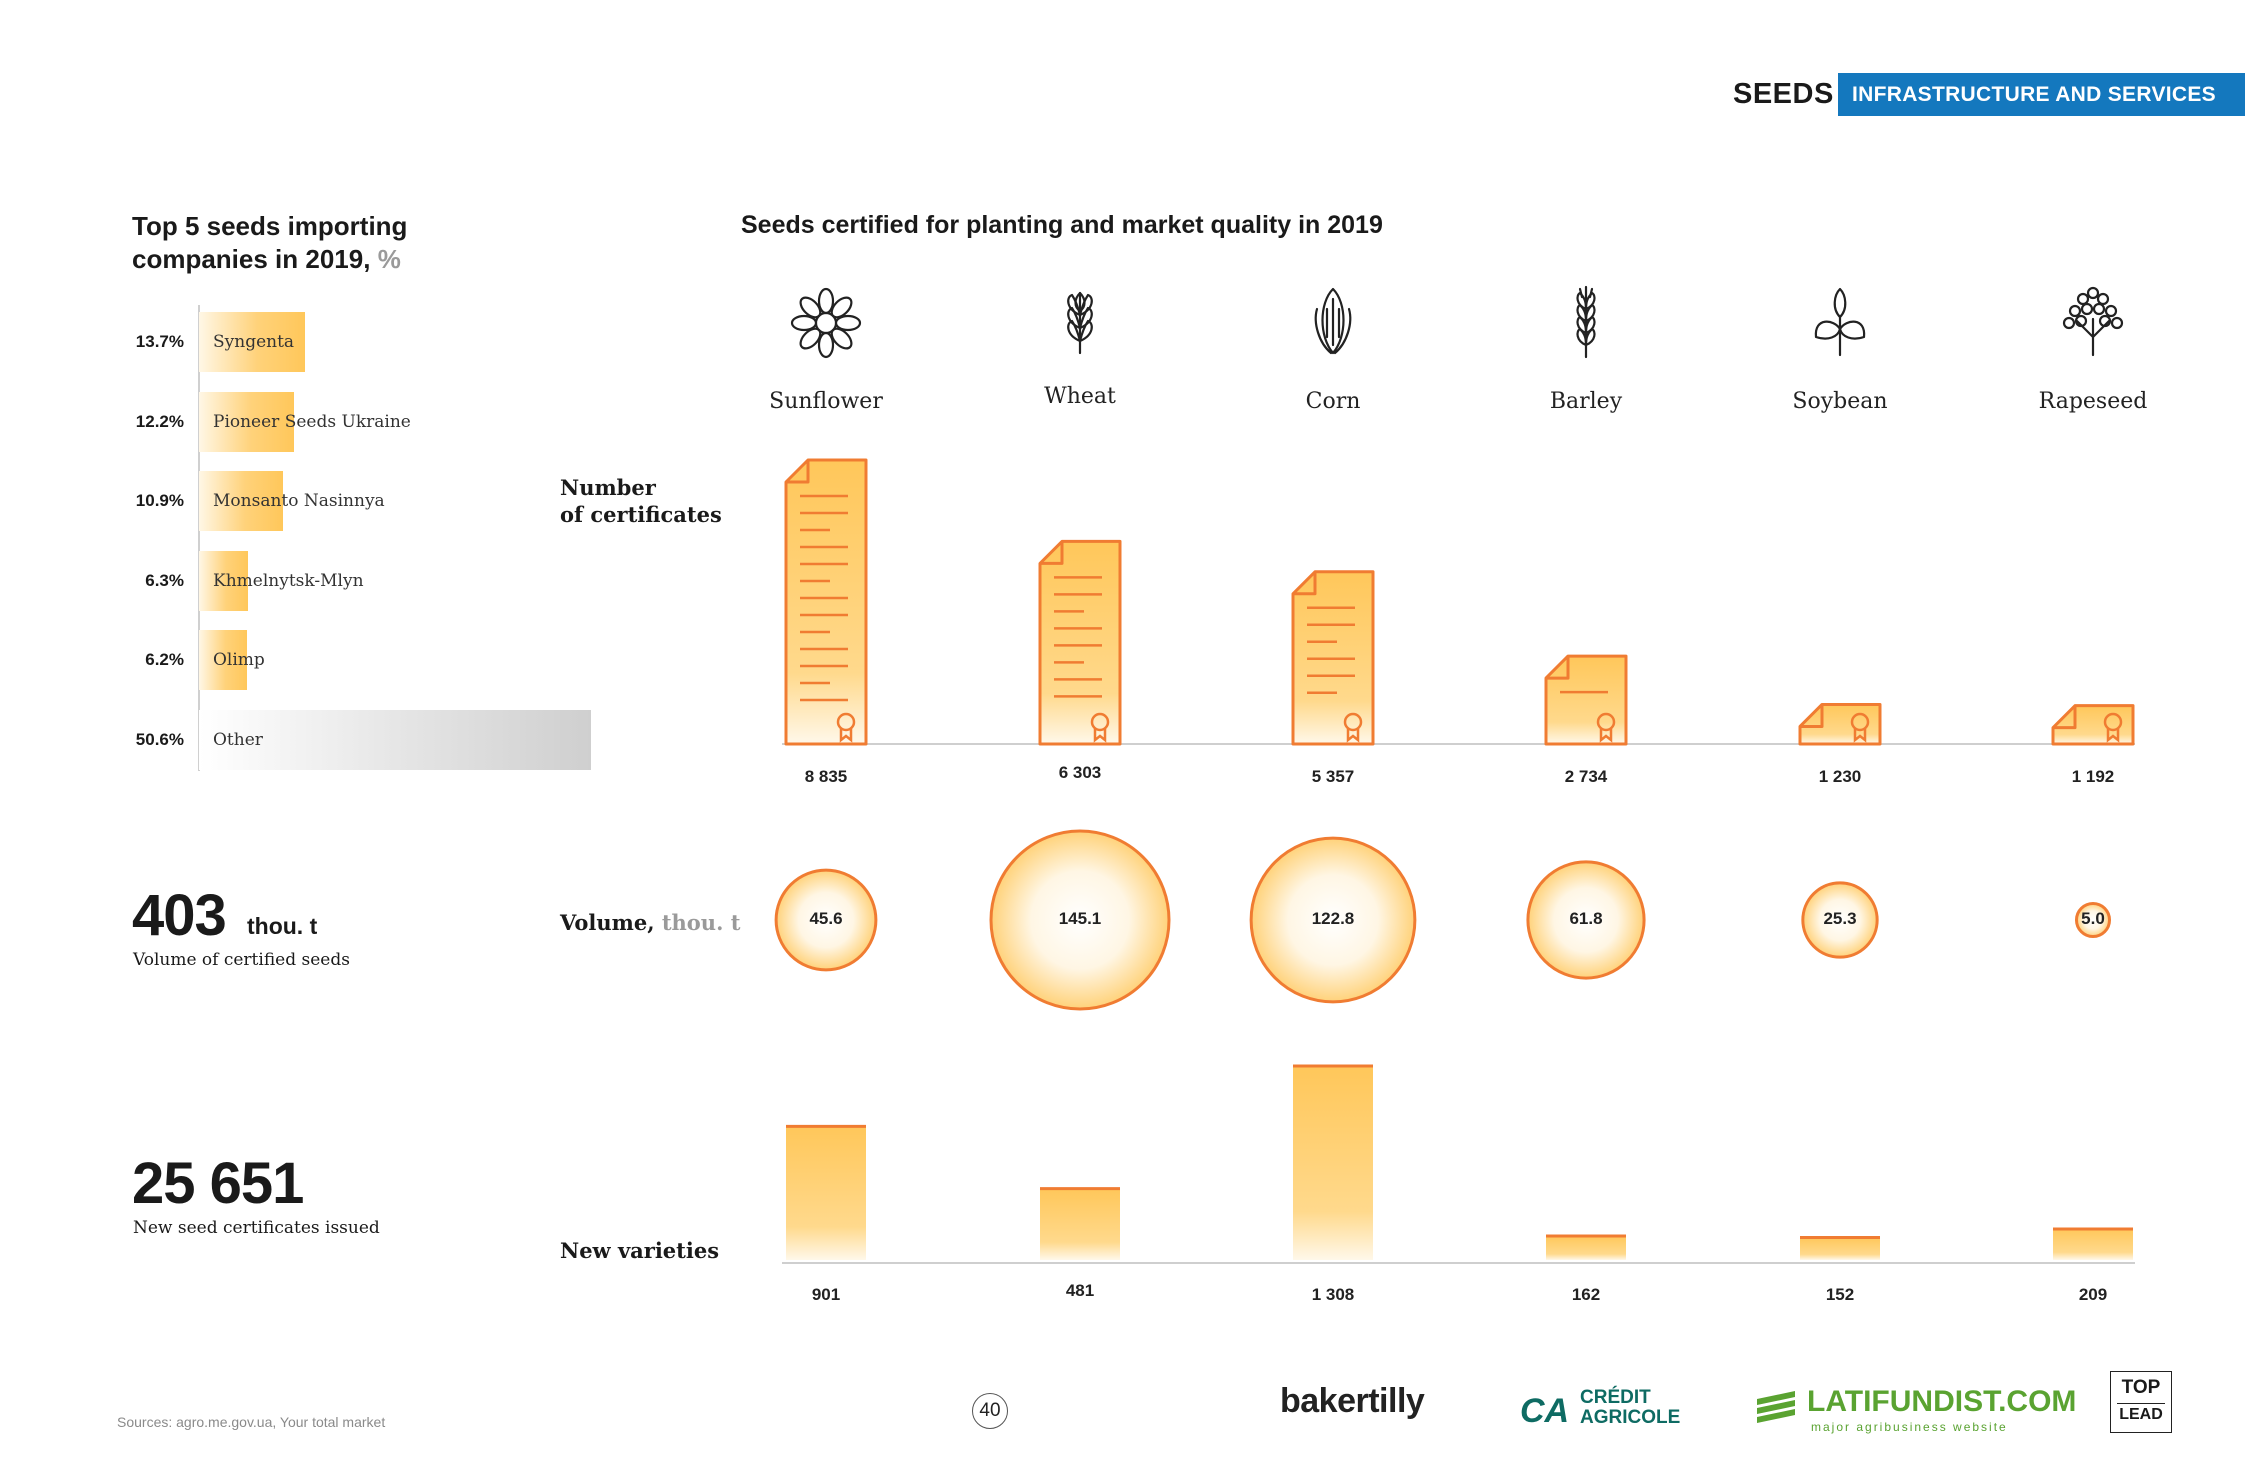 This screenshot has height=1477, width=2245. I want to click on varieties-value: 162, so click(1586, 1294).